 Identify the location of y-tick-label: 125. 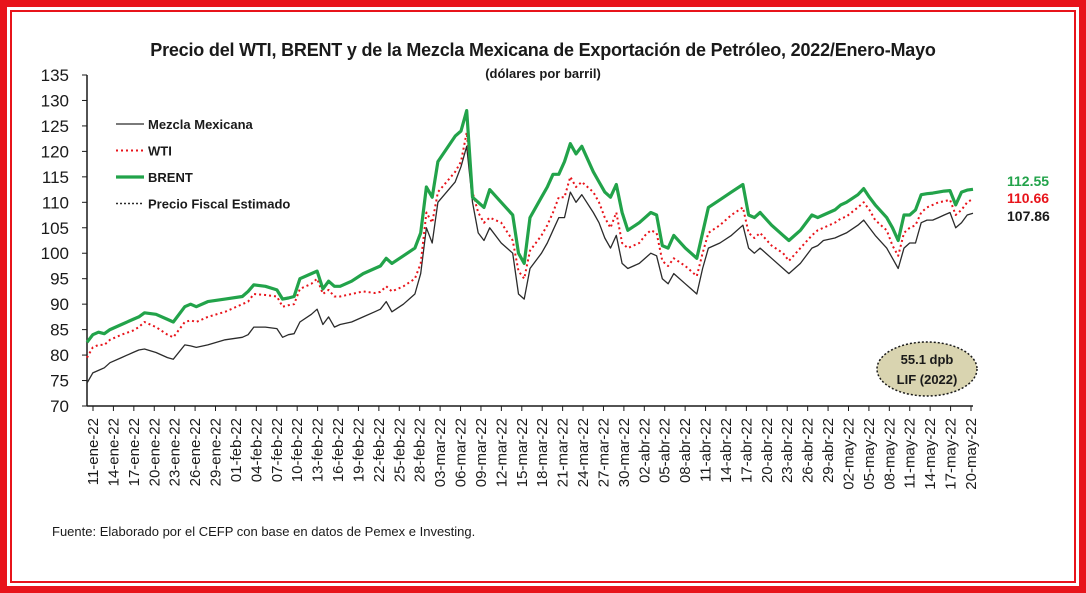
(55, 126).